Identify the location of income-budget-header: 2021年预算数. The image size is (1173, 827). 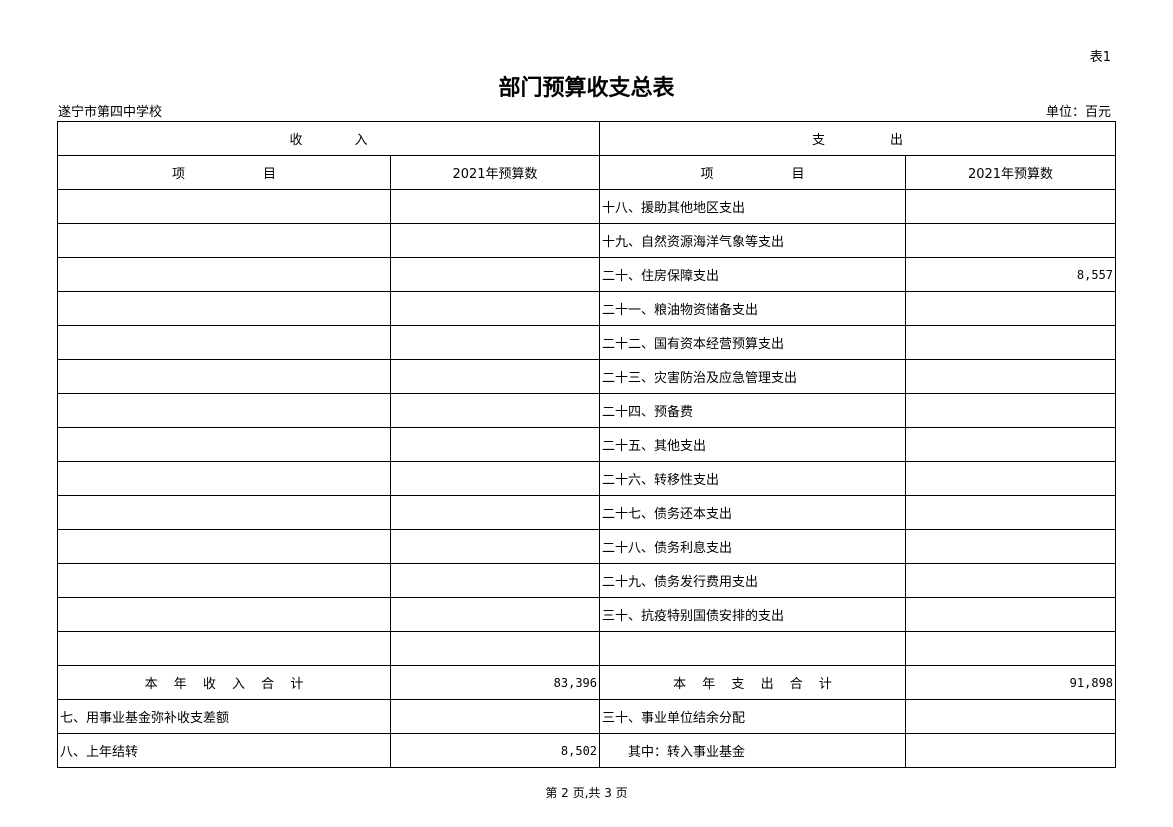
(495, 172).